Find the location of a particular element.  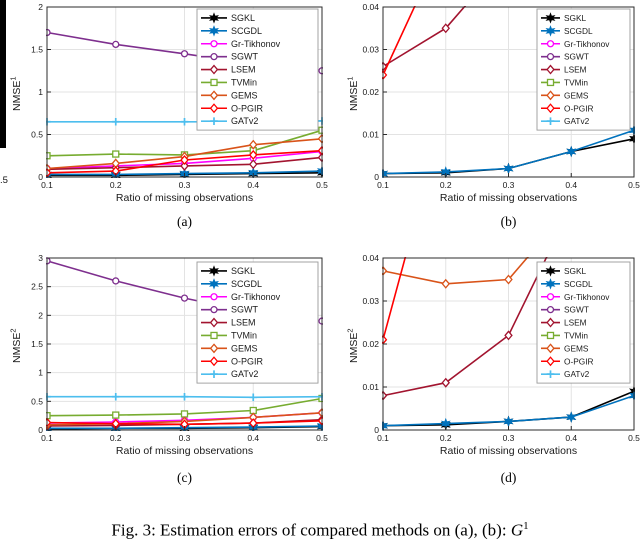

subfig-label-a: (a) is located at coordinates (184, 221).